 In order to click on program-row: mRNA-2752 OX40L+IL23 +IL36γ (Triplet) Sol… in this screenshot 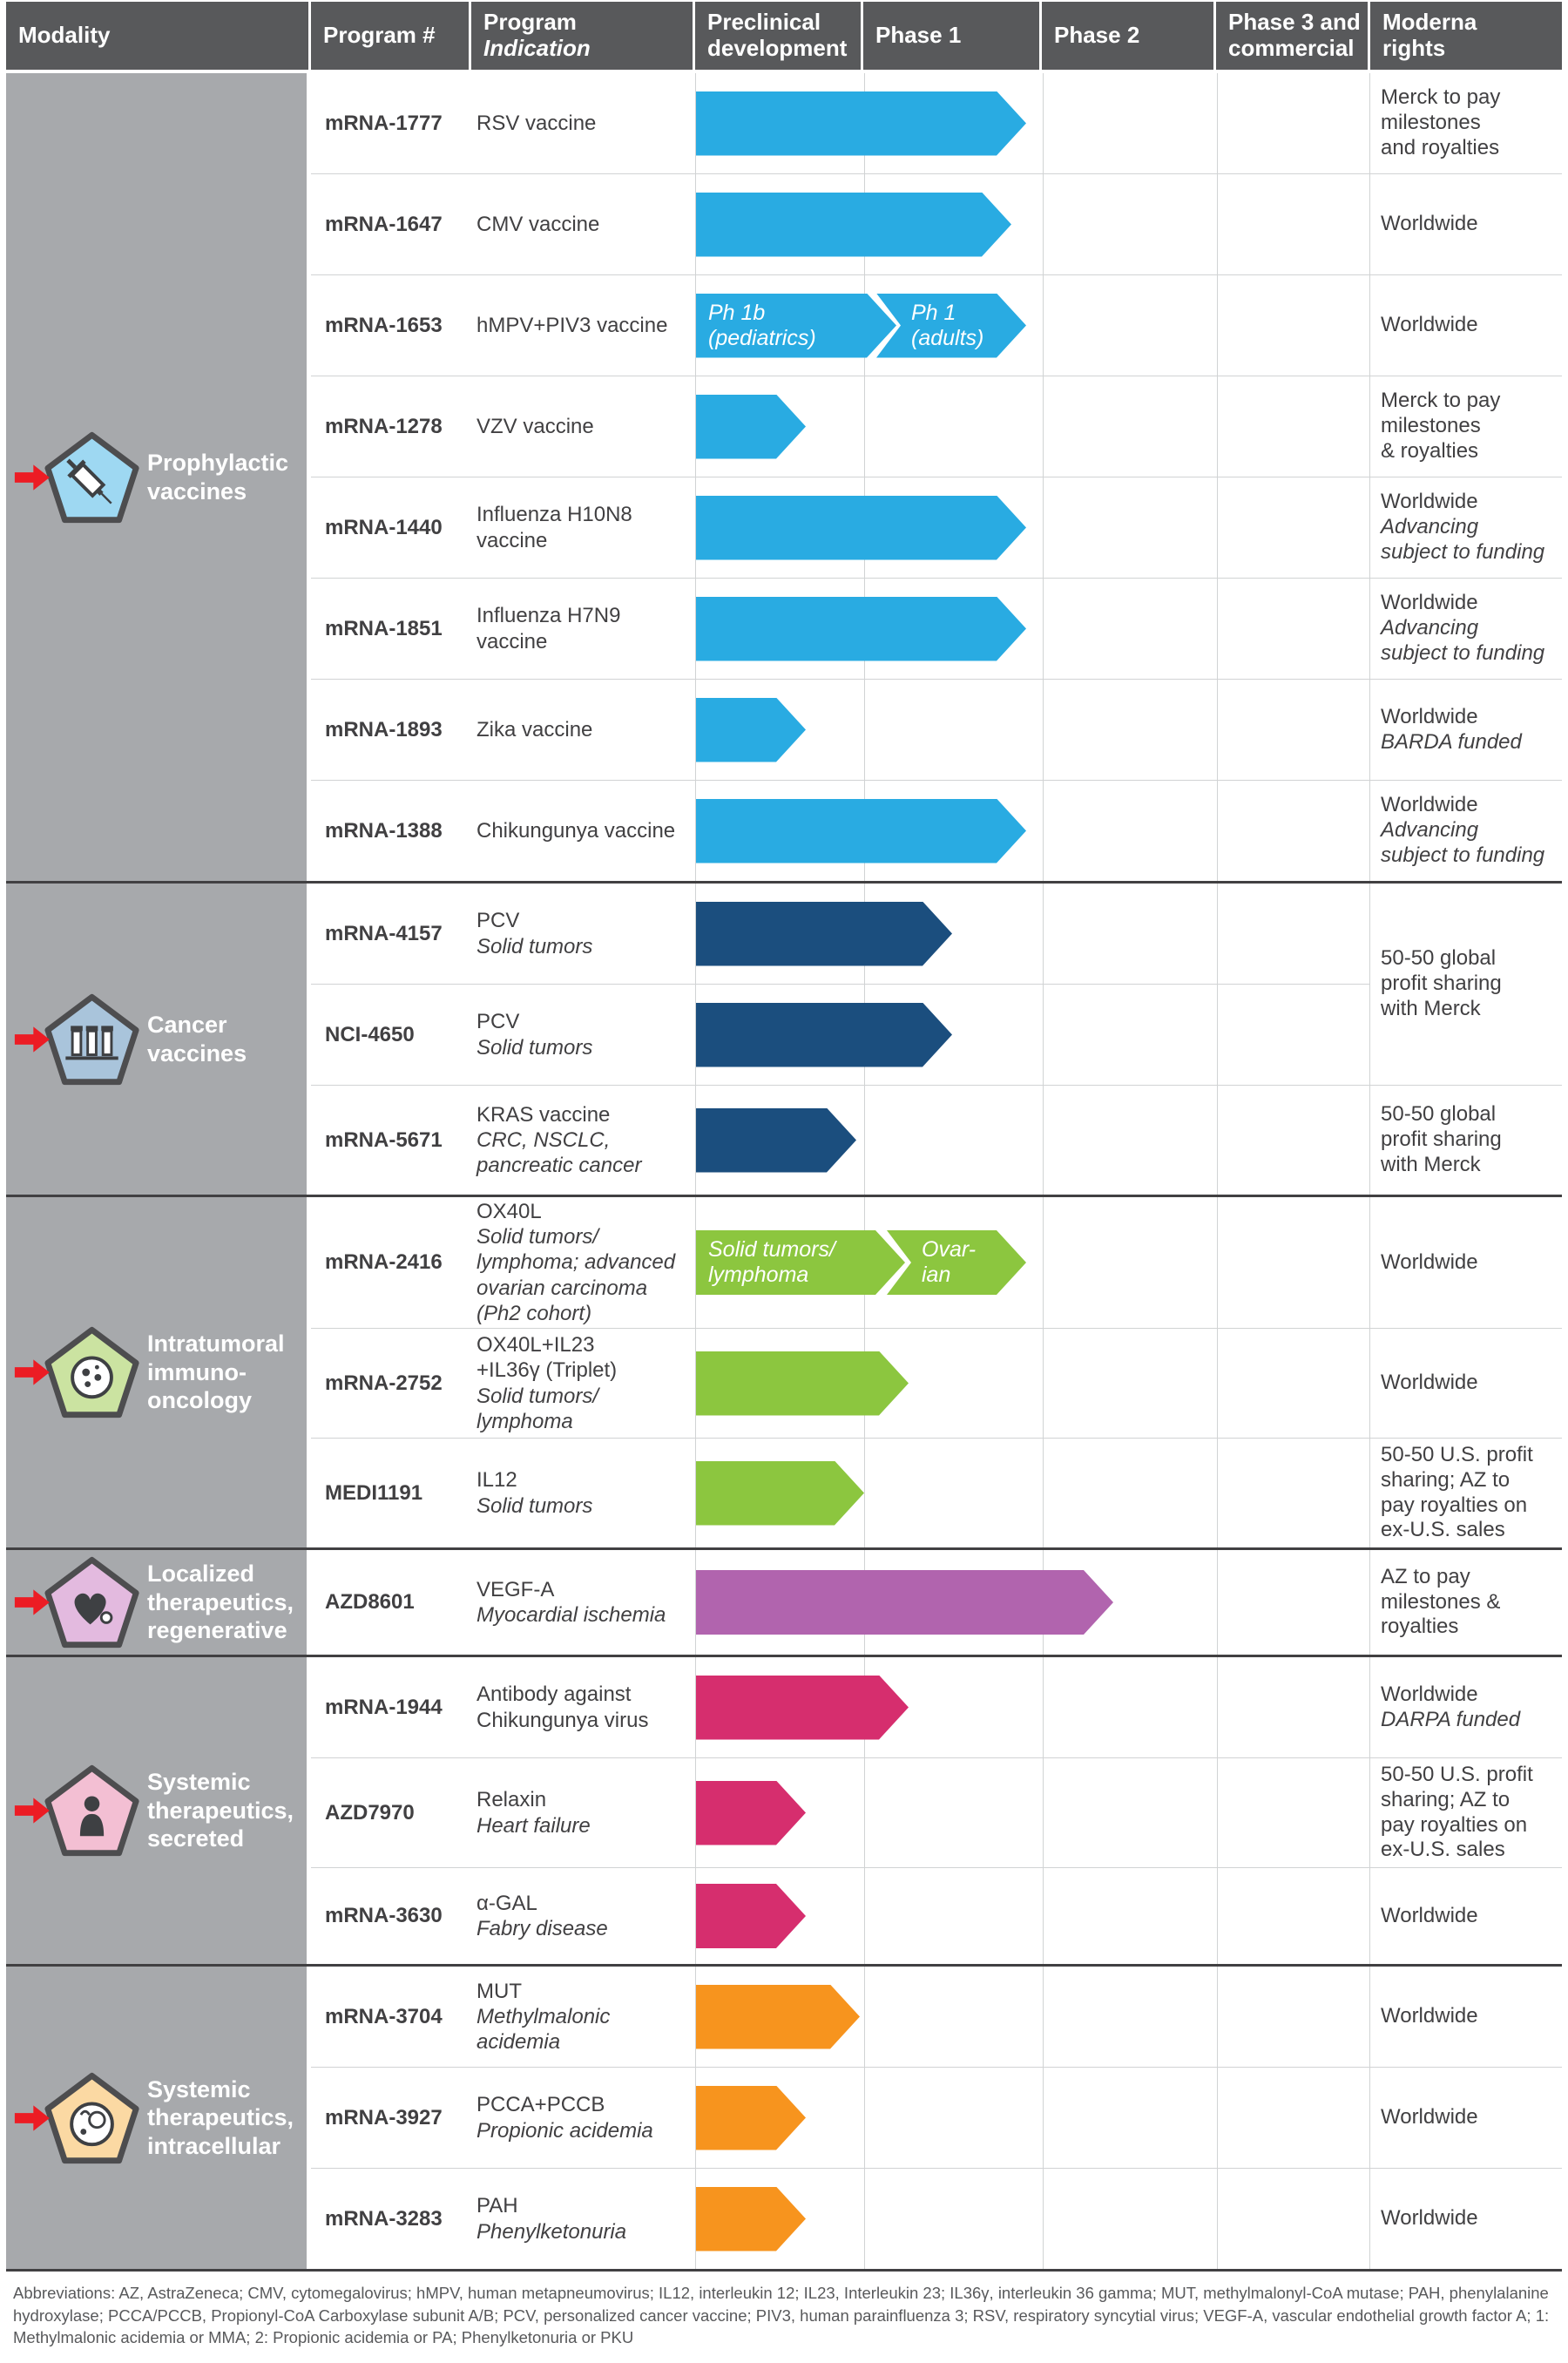, I will do `click(936, 1383)`.